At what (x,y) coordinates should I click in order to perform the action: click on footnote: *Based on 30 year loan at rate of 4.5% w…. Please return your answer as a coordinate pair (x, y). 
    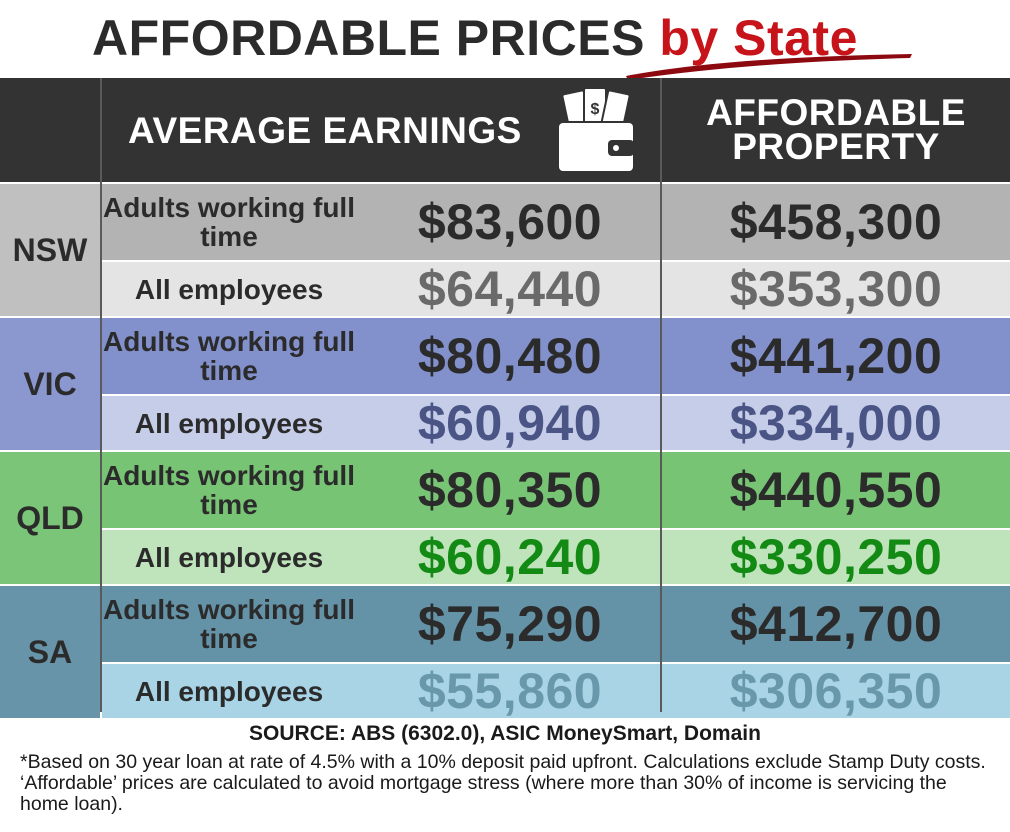
    Looking at the image, I should click on (503, 783).